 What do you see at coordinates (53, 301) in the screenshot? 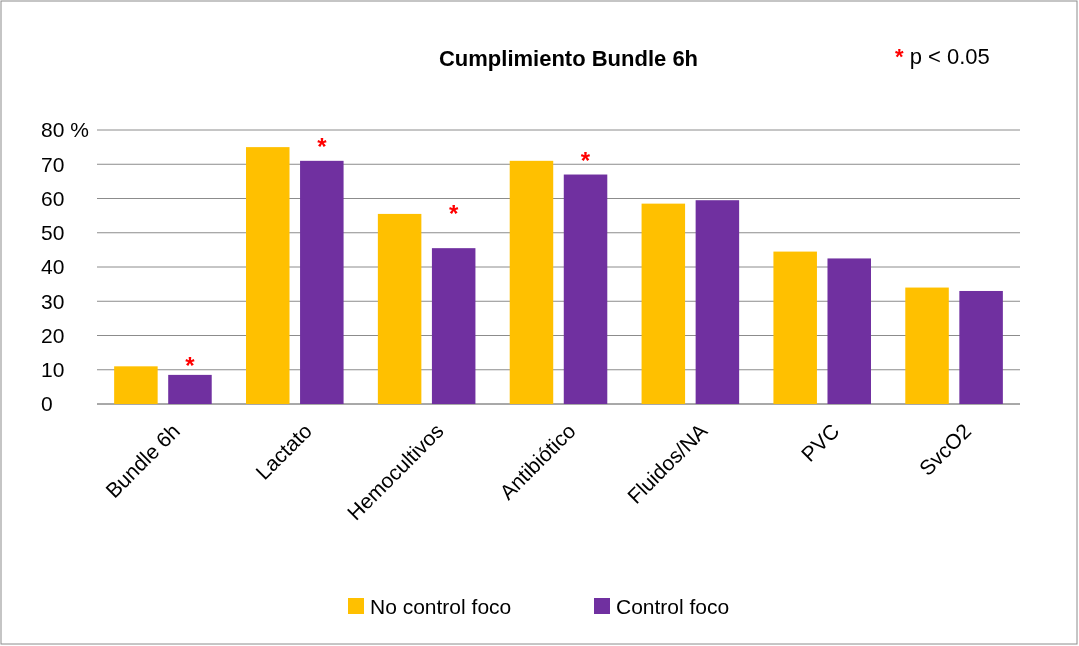
I see `y-tick-label: 30` at bounding box center [53, 301].